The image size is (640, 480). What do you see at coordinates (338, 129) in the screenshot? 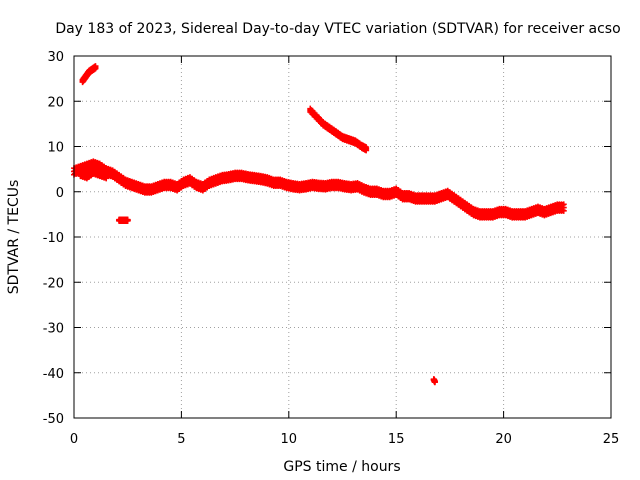
I see `series-upper-arc` at bounding box center [338, 129].